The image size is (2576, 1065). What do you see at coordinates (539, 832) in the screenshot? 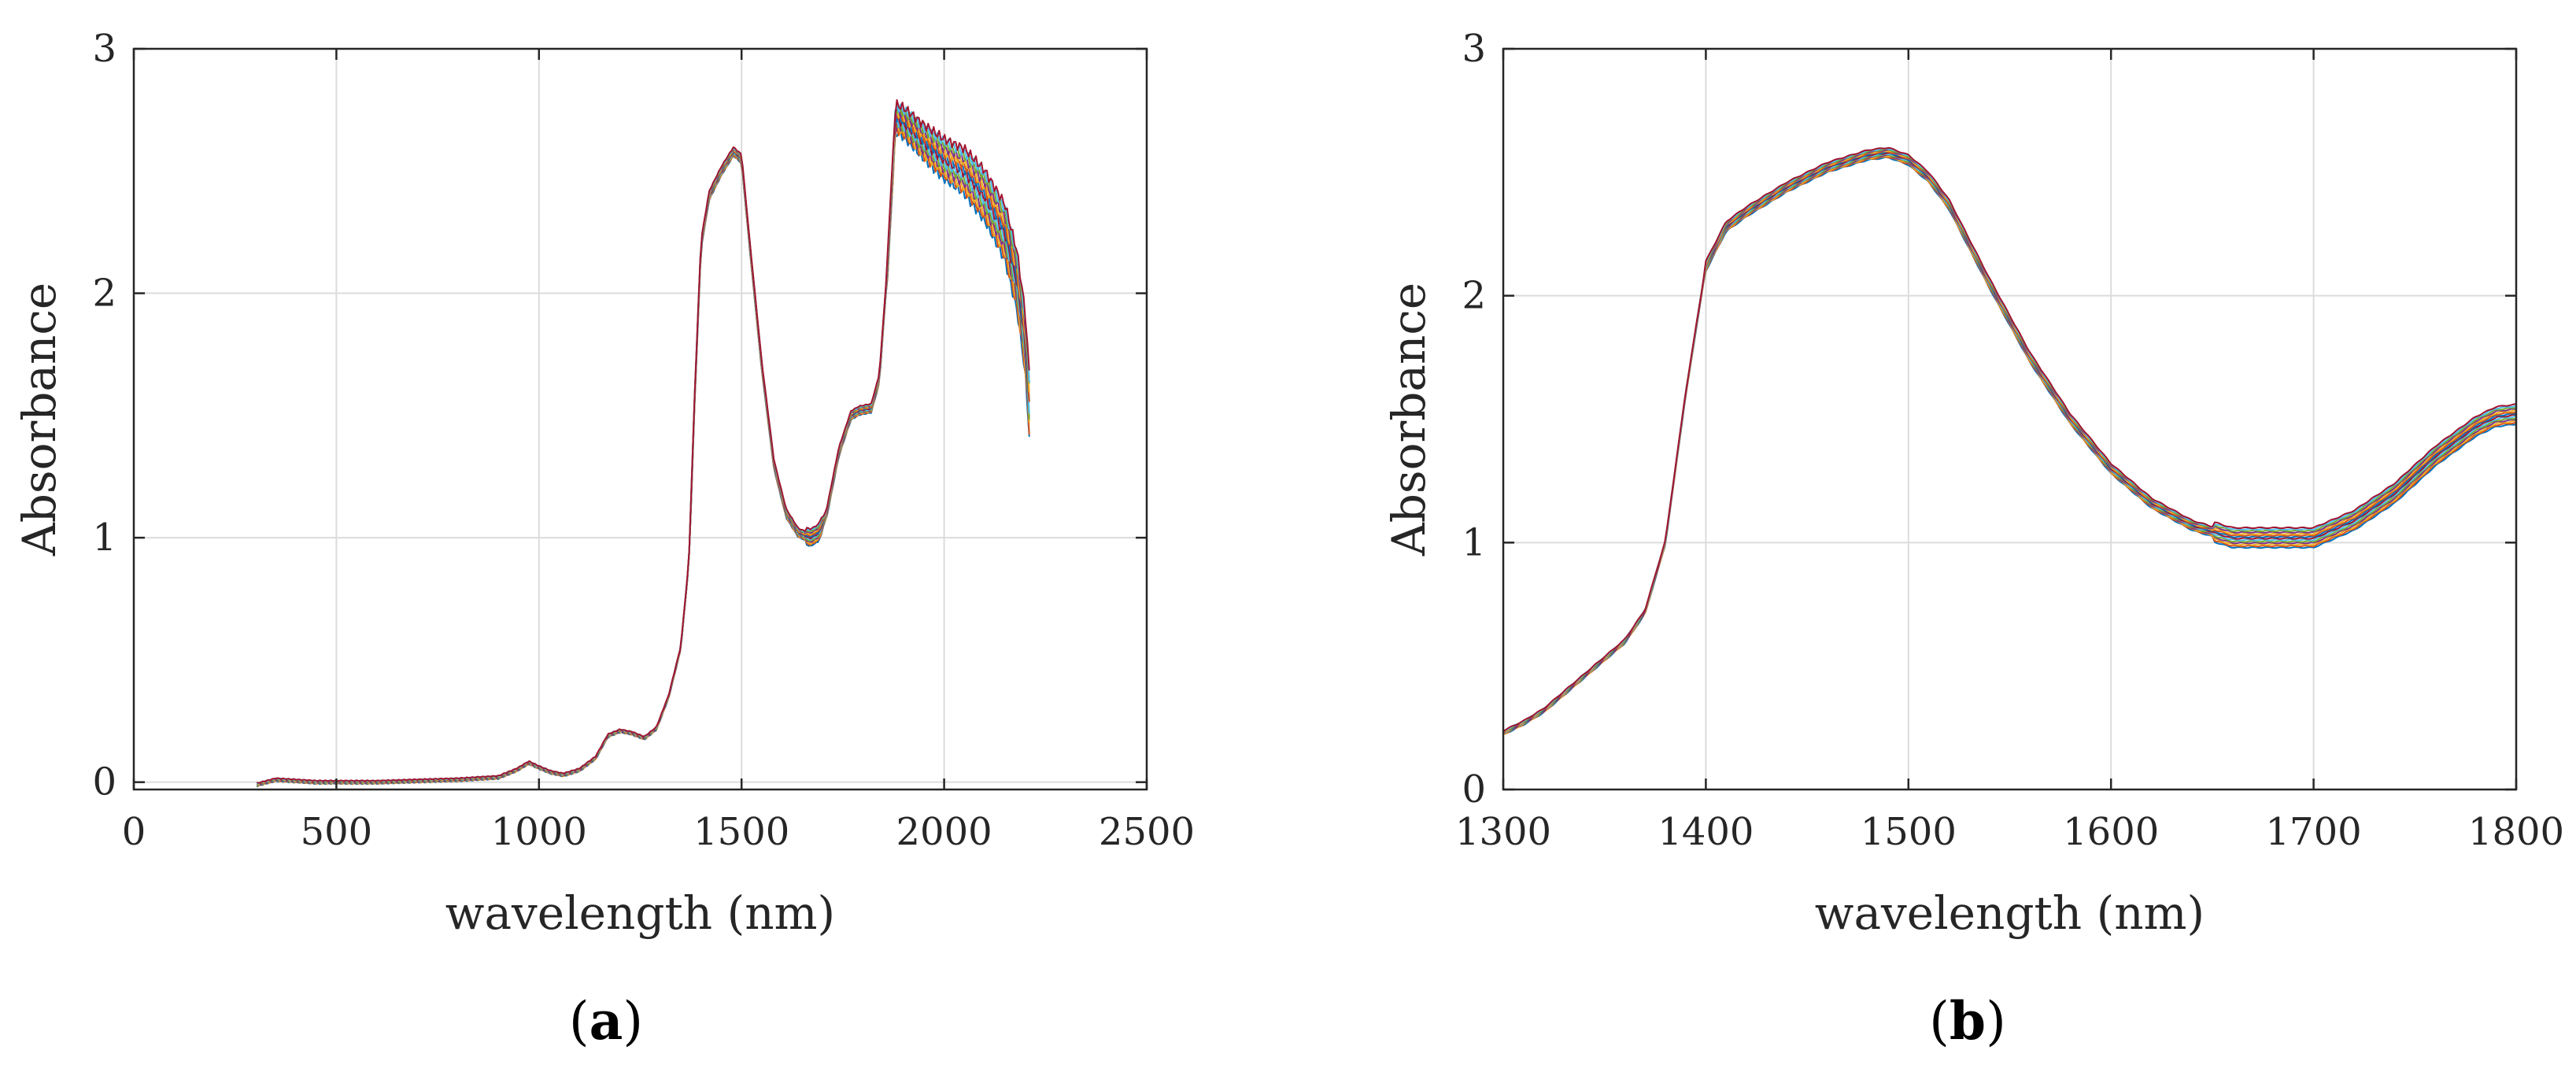
I see `x-tick-label: 1000` at bounding box center [539, 832].